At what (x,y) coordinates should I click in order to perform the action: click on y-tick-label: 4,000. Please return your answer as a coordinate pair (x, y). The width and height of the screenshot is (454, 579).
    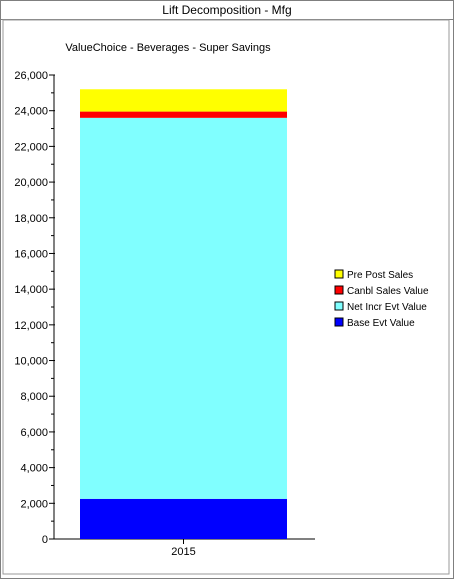
    Looking at the image, I should click on (34, 469).